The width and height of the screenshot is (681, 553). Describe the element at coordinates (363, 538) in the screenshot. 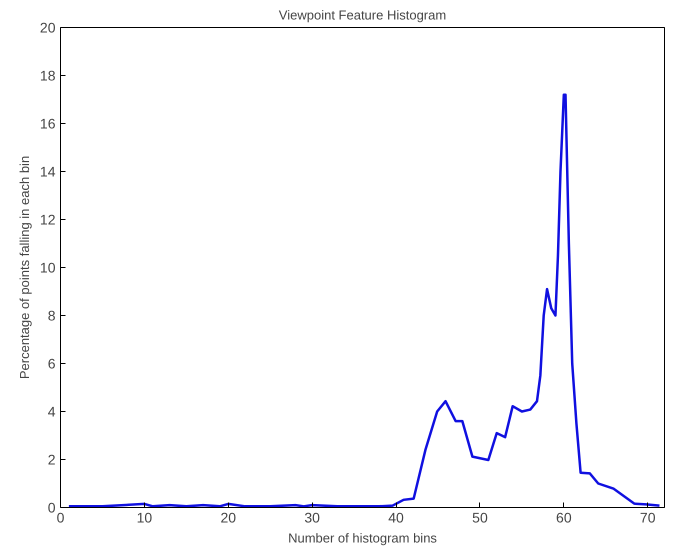

I see `x-axis-title: Number of histogram bins` at that location.